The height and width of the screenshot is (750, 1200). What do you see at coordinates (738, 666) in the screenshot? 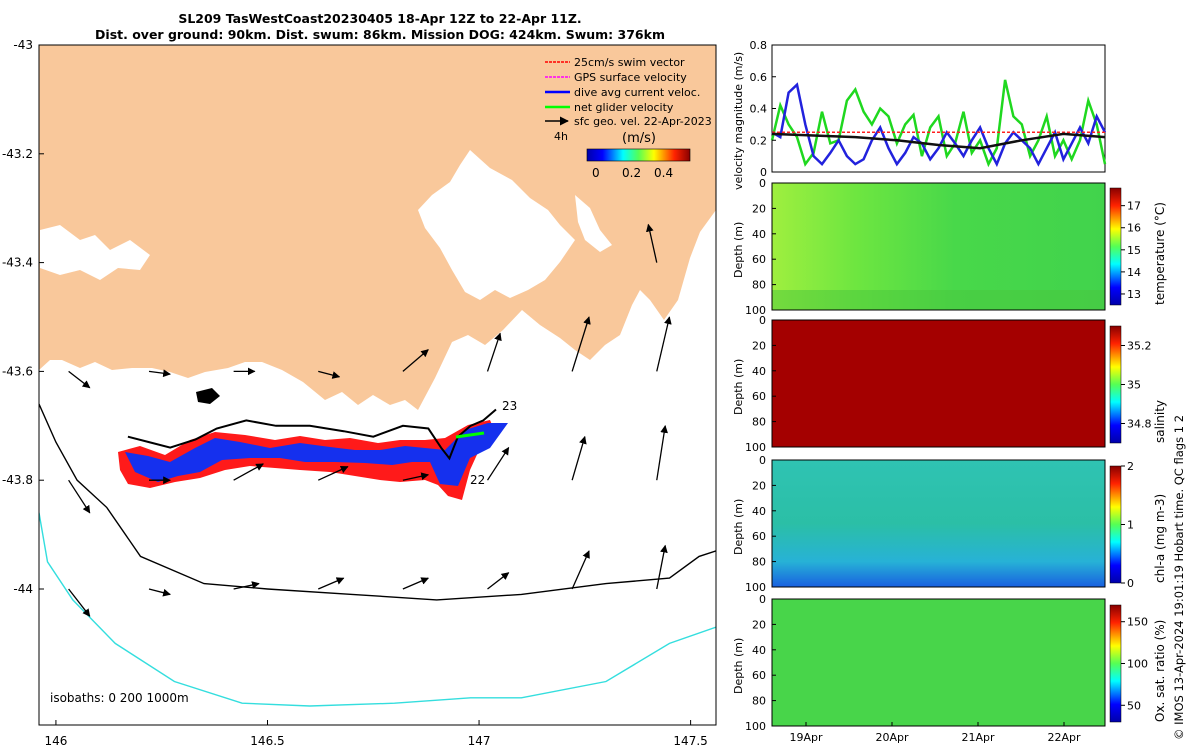
I see `oxygen-ylabel: Depth (m)` at bounding box center [738, 666].